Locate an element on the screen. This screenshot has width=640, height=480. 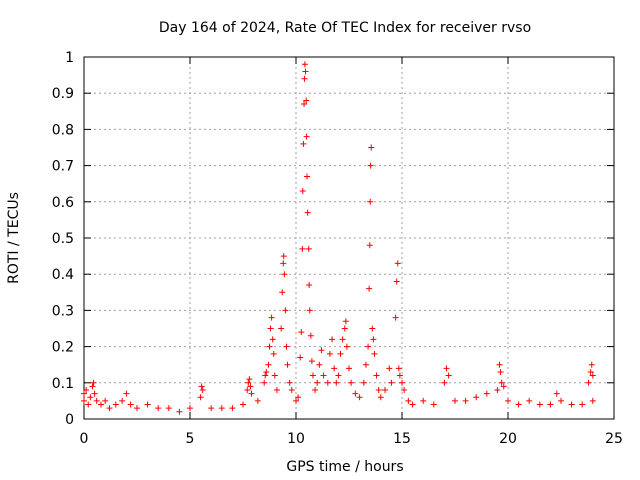
x-tick-label: 25 is located at coordinates (614, 439).